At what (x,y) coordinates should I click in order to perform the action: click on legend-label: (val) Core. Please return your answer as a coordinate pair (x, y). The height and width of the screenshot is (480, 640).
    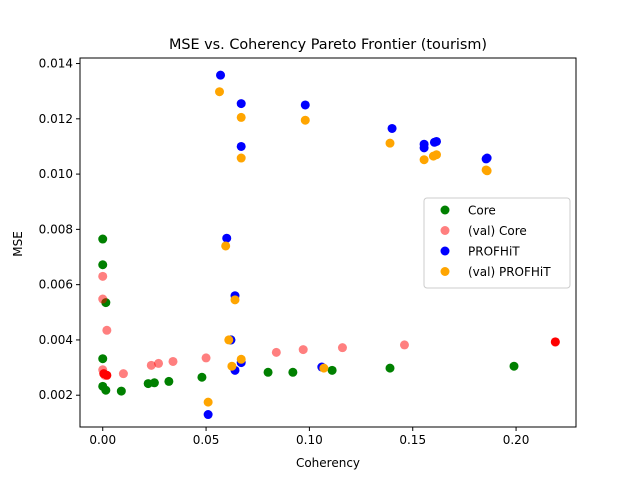
    Looking at the image, I should click on (497, 231).